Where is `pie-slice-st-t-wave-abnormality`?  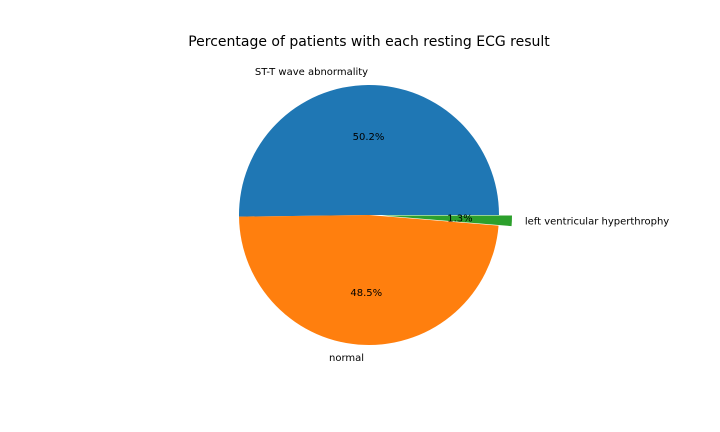 pie-slice-st-t-wave-abnormality is located at coordinates (369, 151).